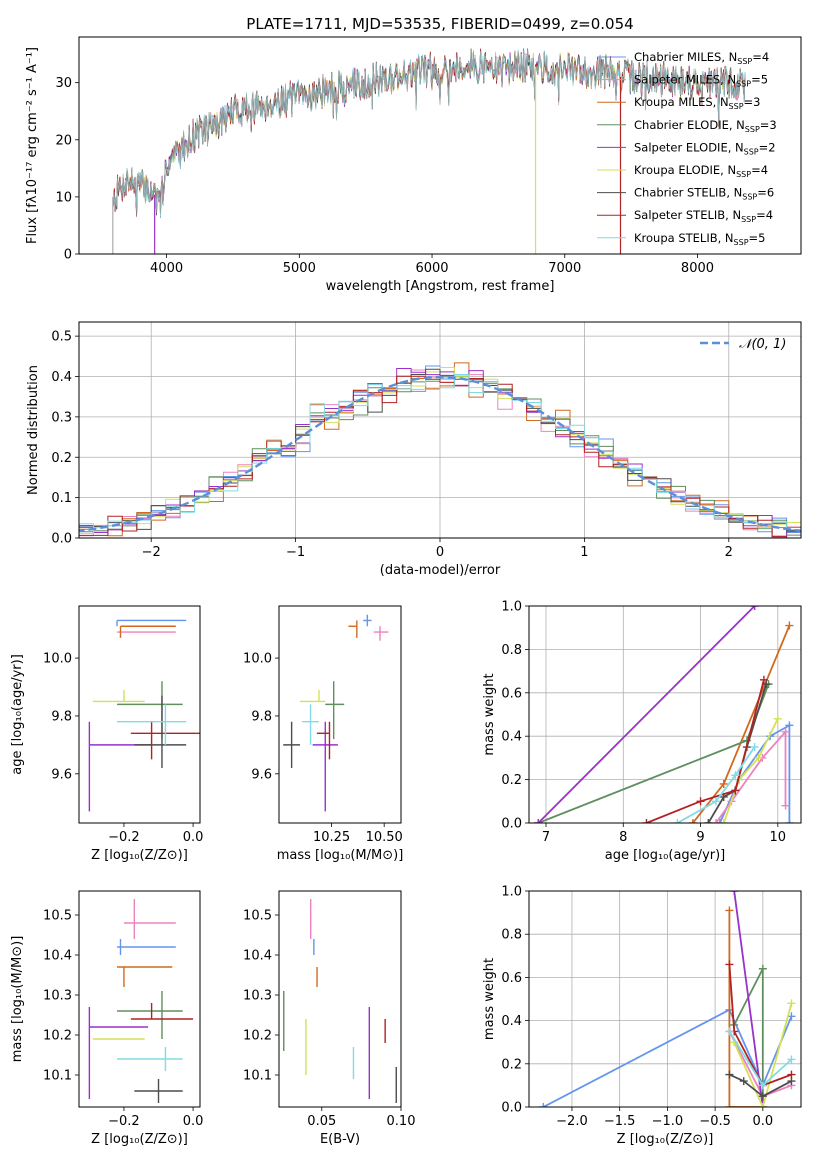  What do you see at coordinates (665, 855) in the screenshot?
I see `x-axis-label: age [log₁₀(age/yr)]` at bounding box center [665, 855].